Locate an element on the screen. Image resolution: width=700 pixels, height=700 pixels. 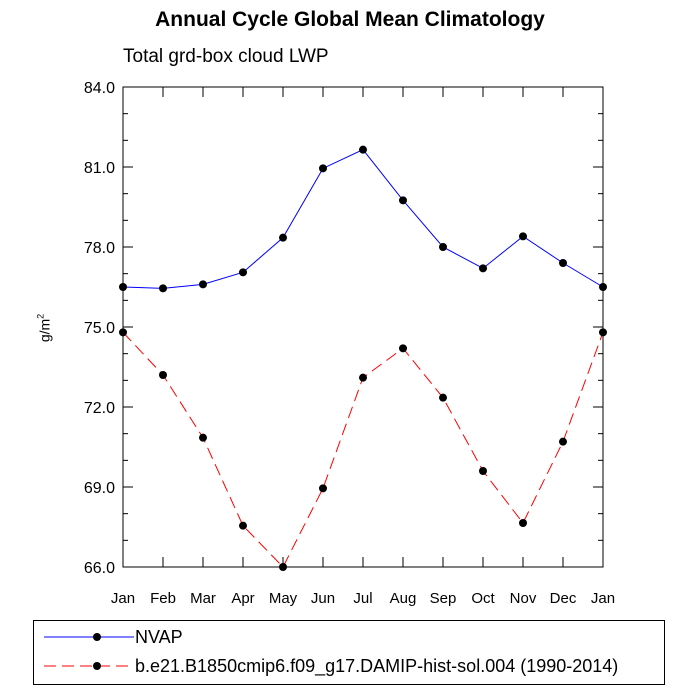
legend-item-0: NVAP is located at coordinates (349, 637).